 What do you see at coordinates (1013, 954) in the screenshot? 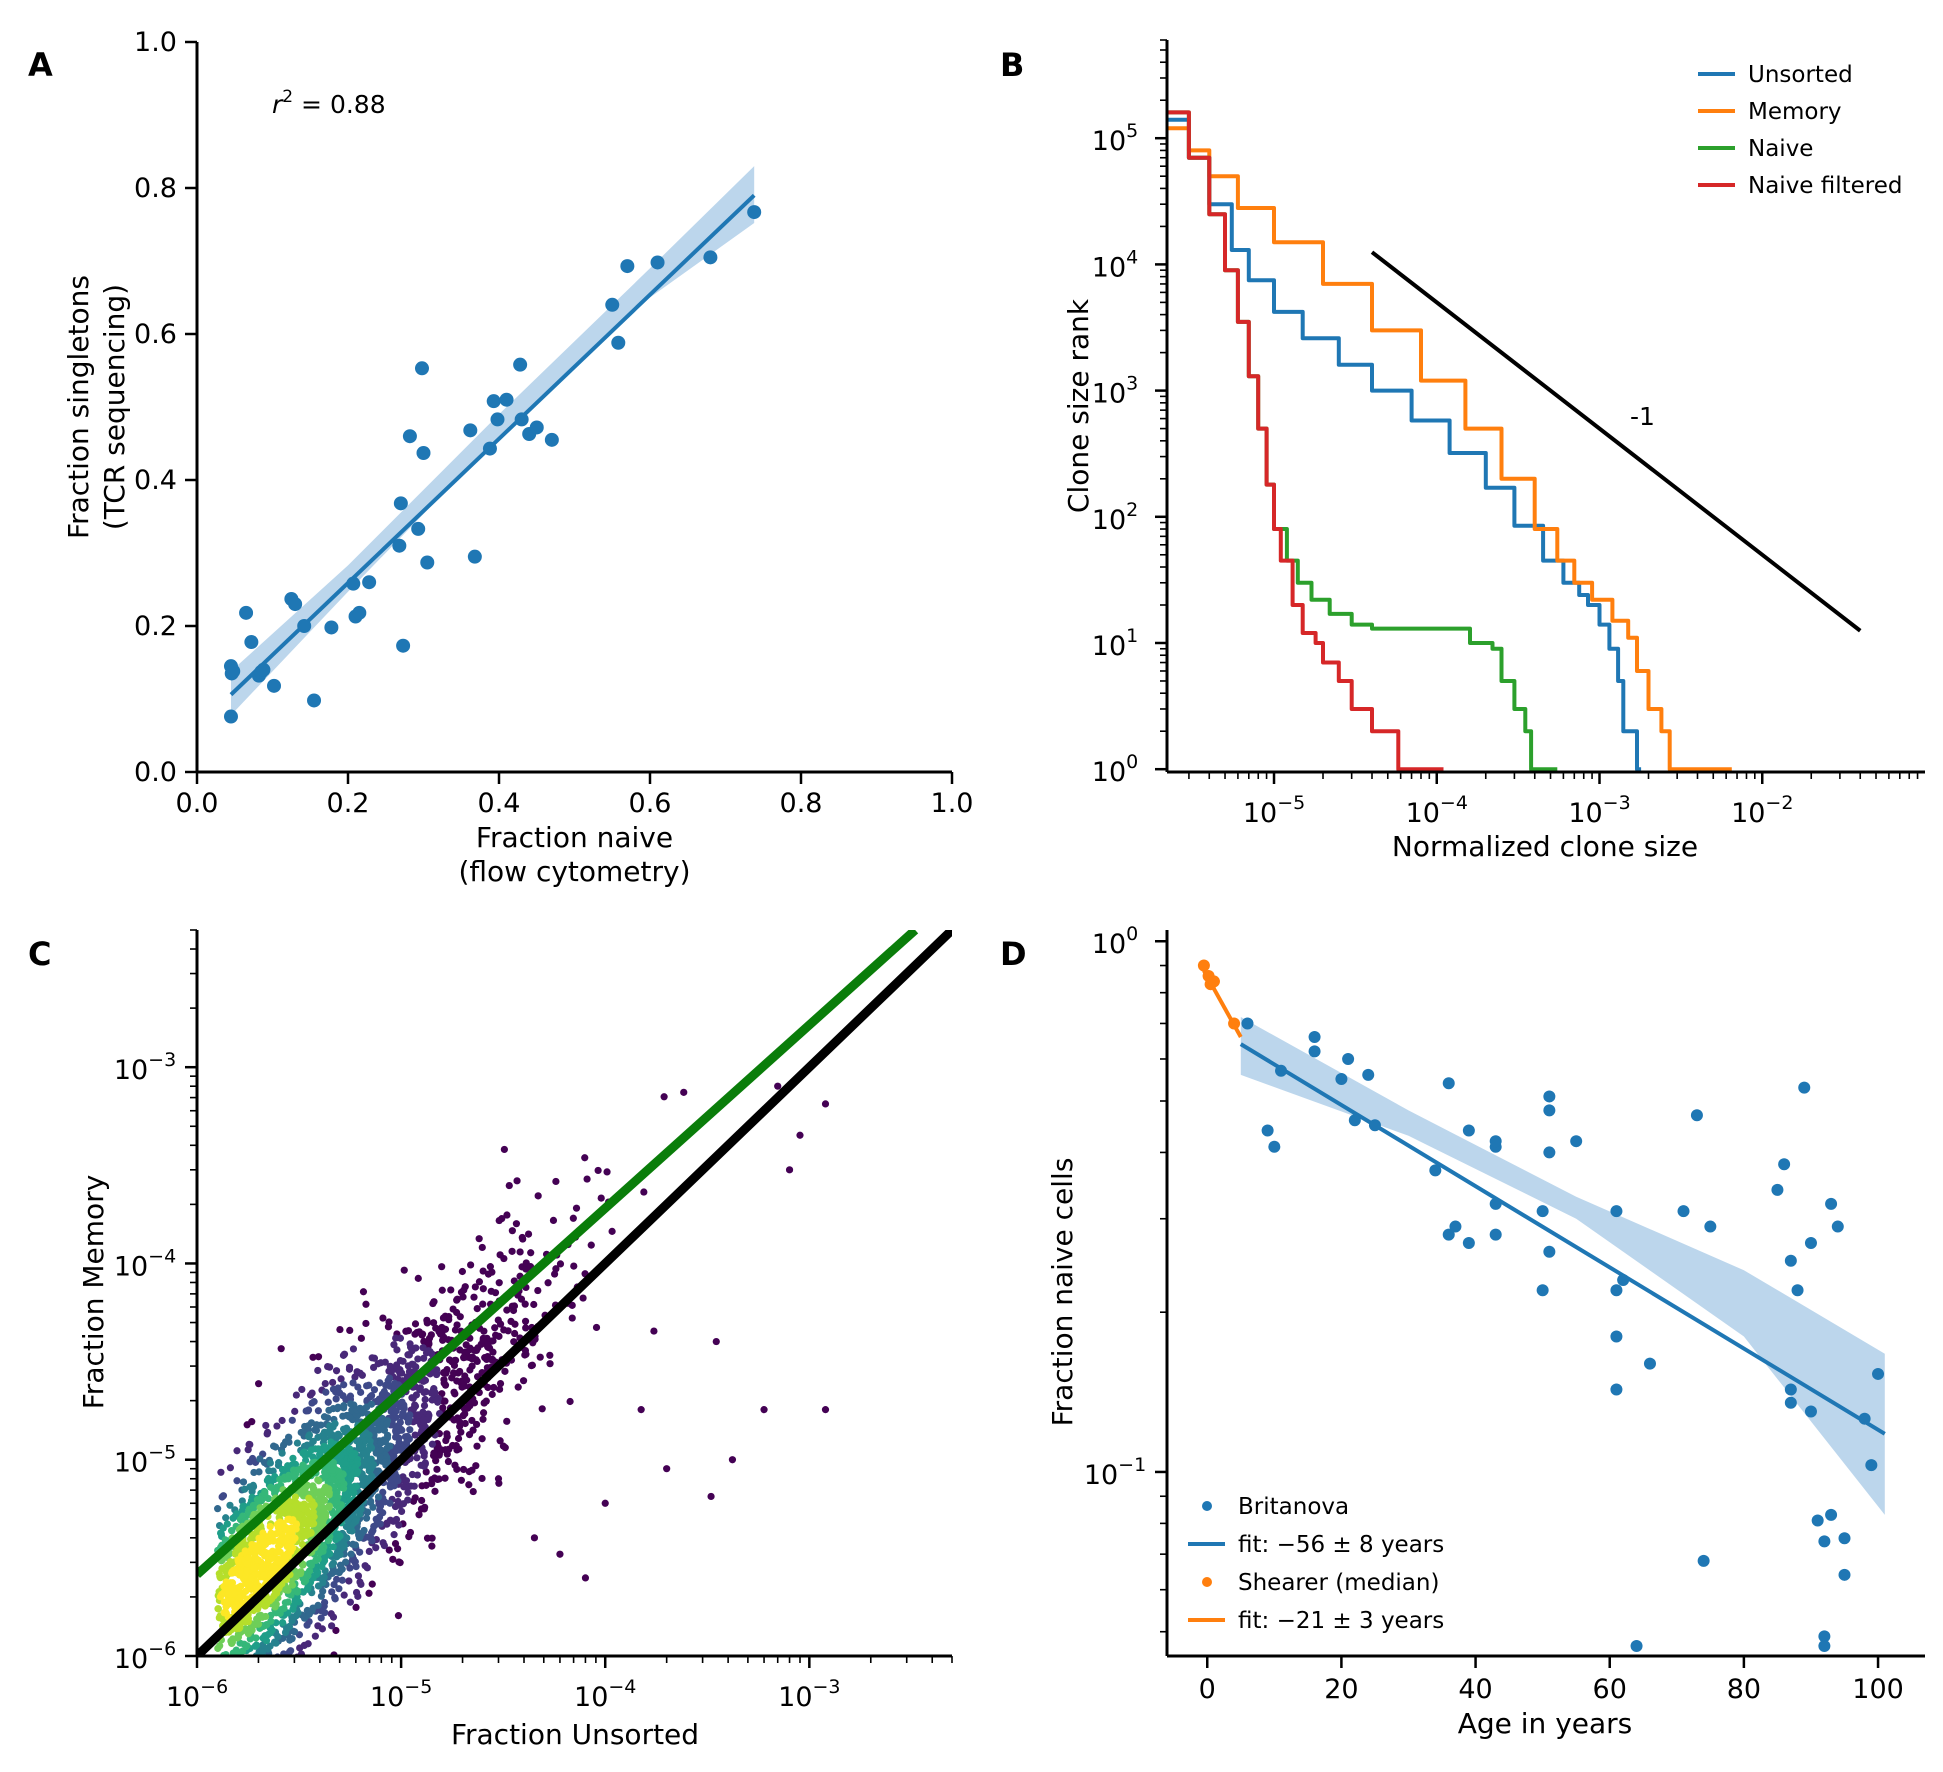
I see `panel-letter-d: D` at bounding box center [1013, 954].